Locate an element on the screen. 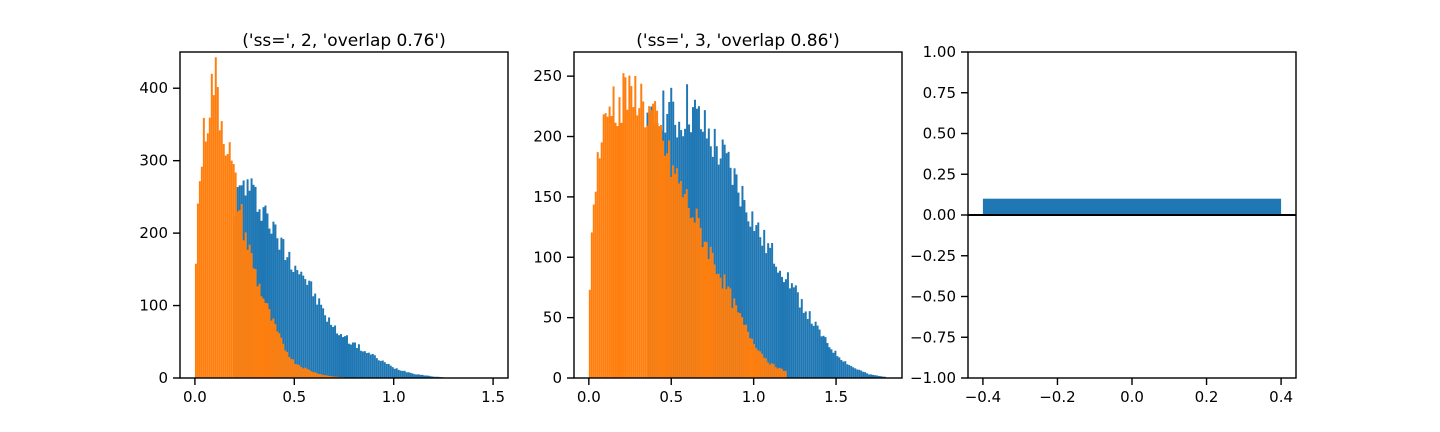 This screenshot has width=1440, height=432. x-tick-label: 0.0 is located at coordinates (589, 397).